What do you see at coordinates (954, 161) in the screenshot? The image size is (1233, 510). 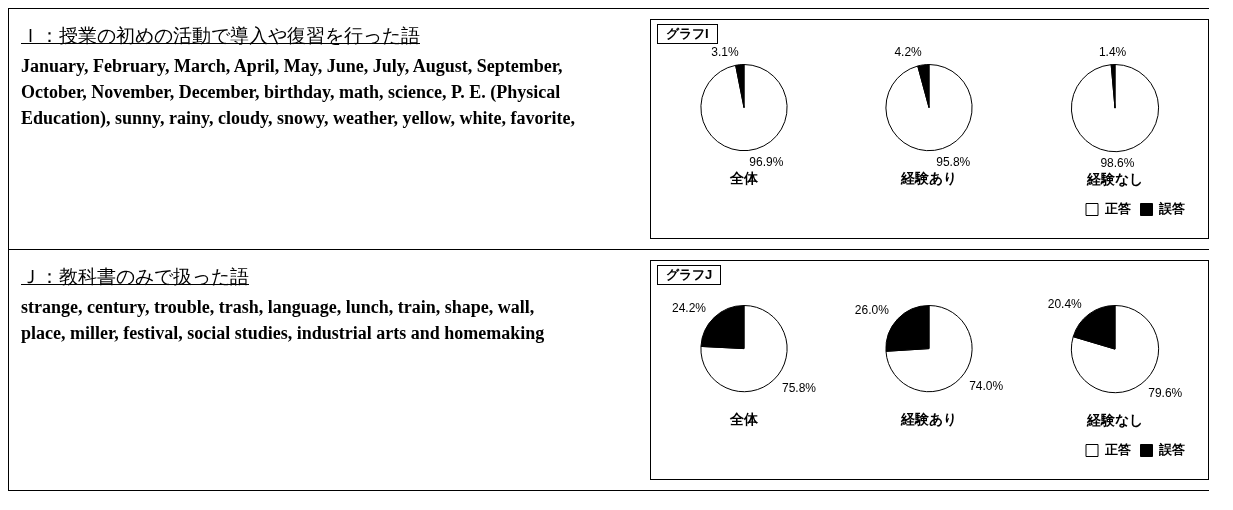 I see `data-label: 95.8%` at bounding box center [954, 161].